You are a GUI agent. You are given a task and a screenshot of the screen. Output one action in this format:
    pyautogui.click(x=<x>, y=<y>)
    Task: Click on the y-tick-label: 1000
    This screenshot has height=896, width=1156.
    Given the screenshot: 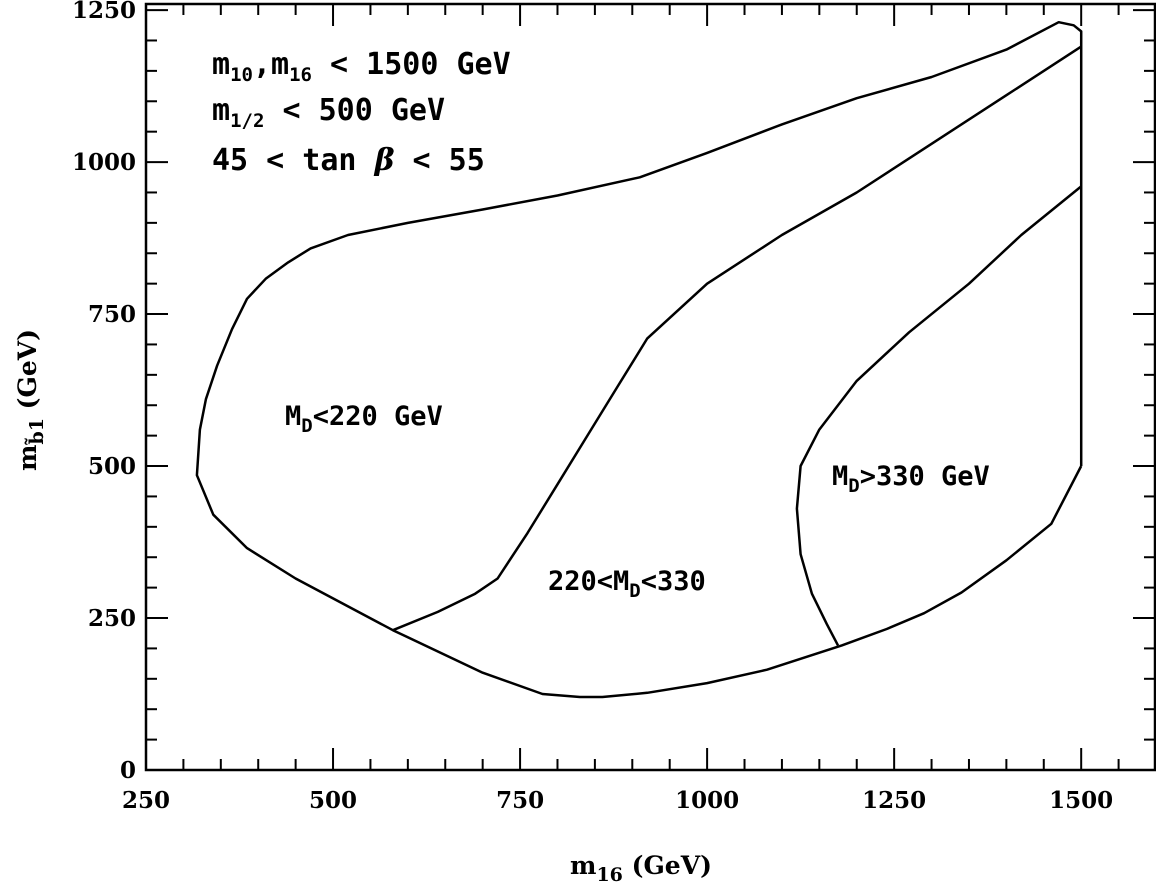 What is the action you would take?
    pyautogui.click(x=104, y=162)
    